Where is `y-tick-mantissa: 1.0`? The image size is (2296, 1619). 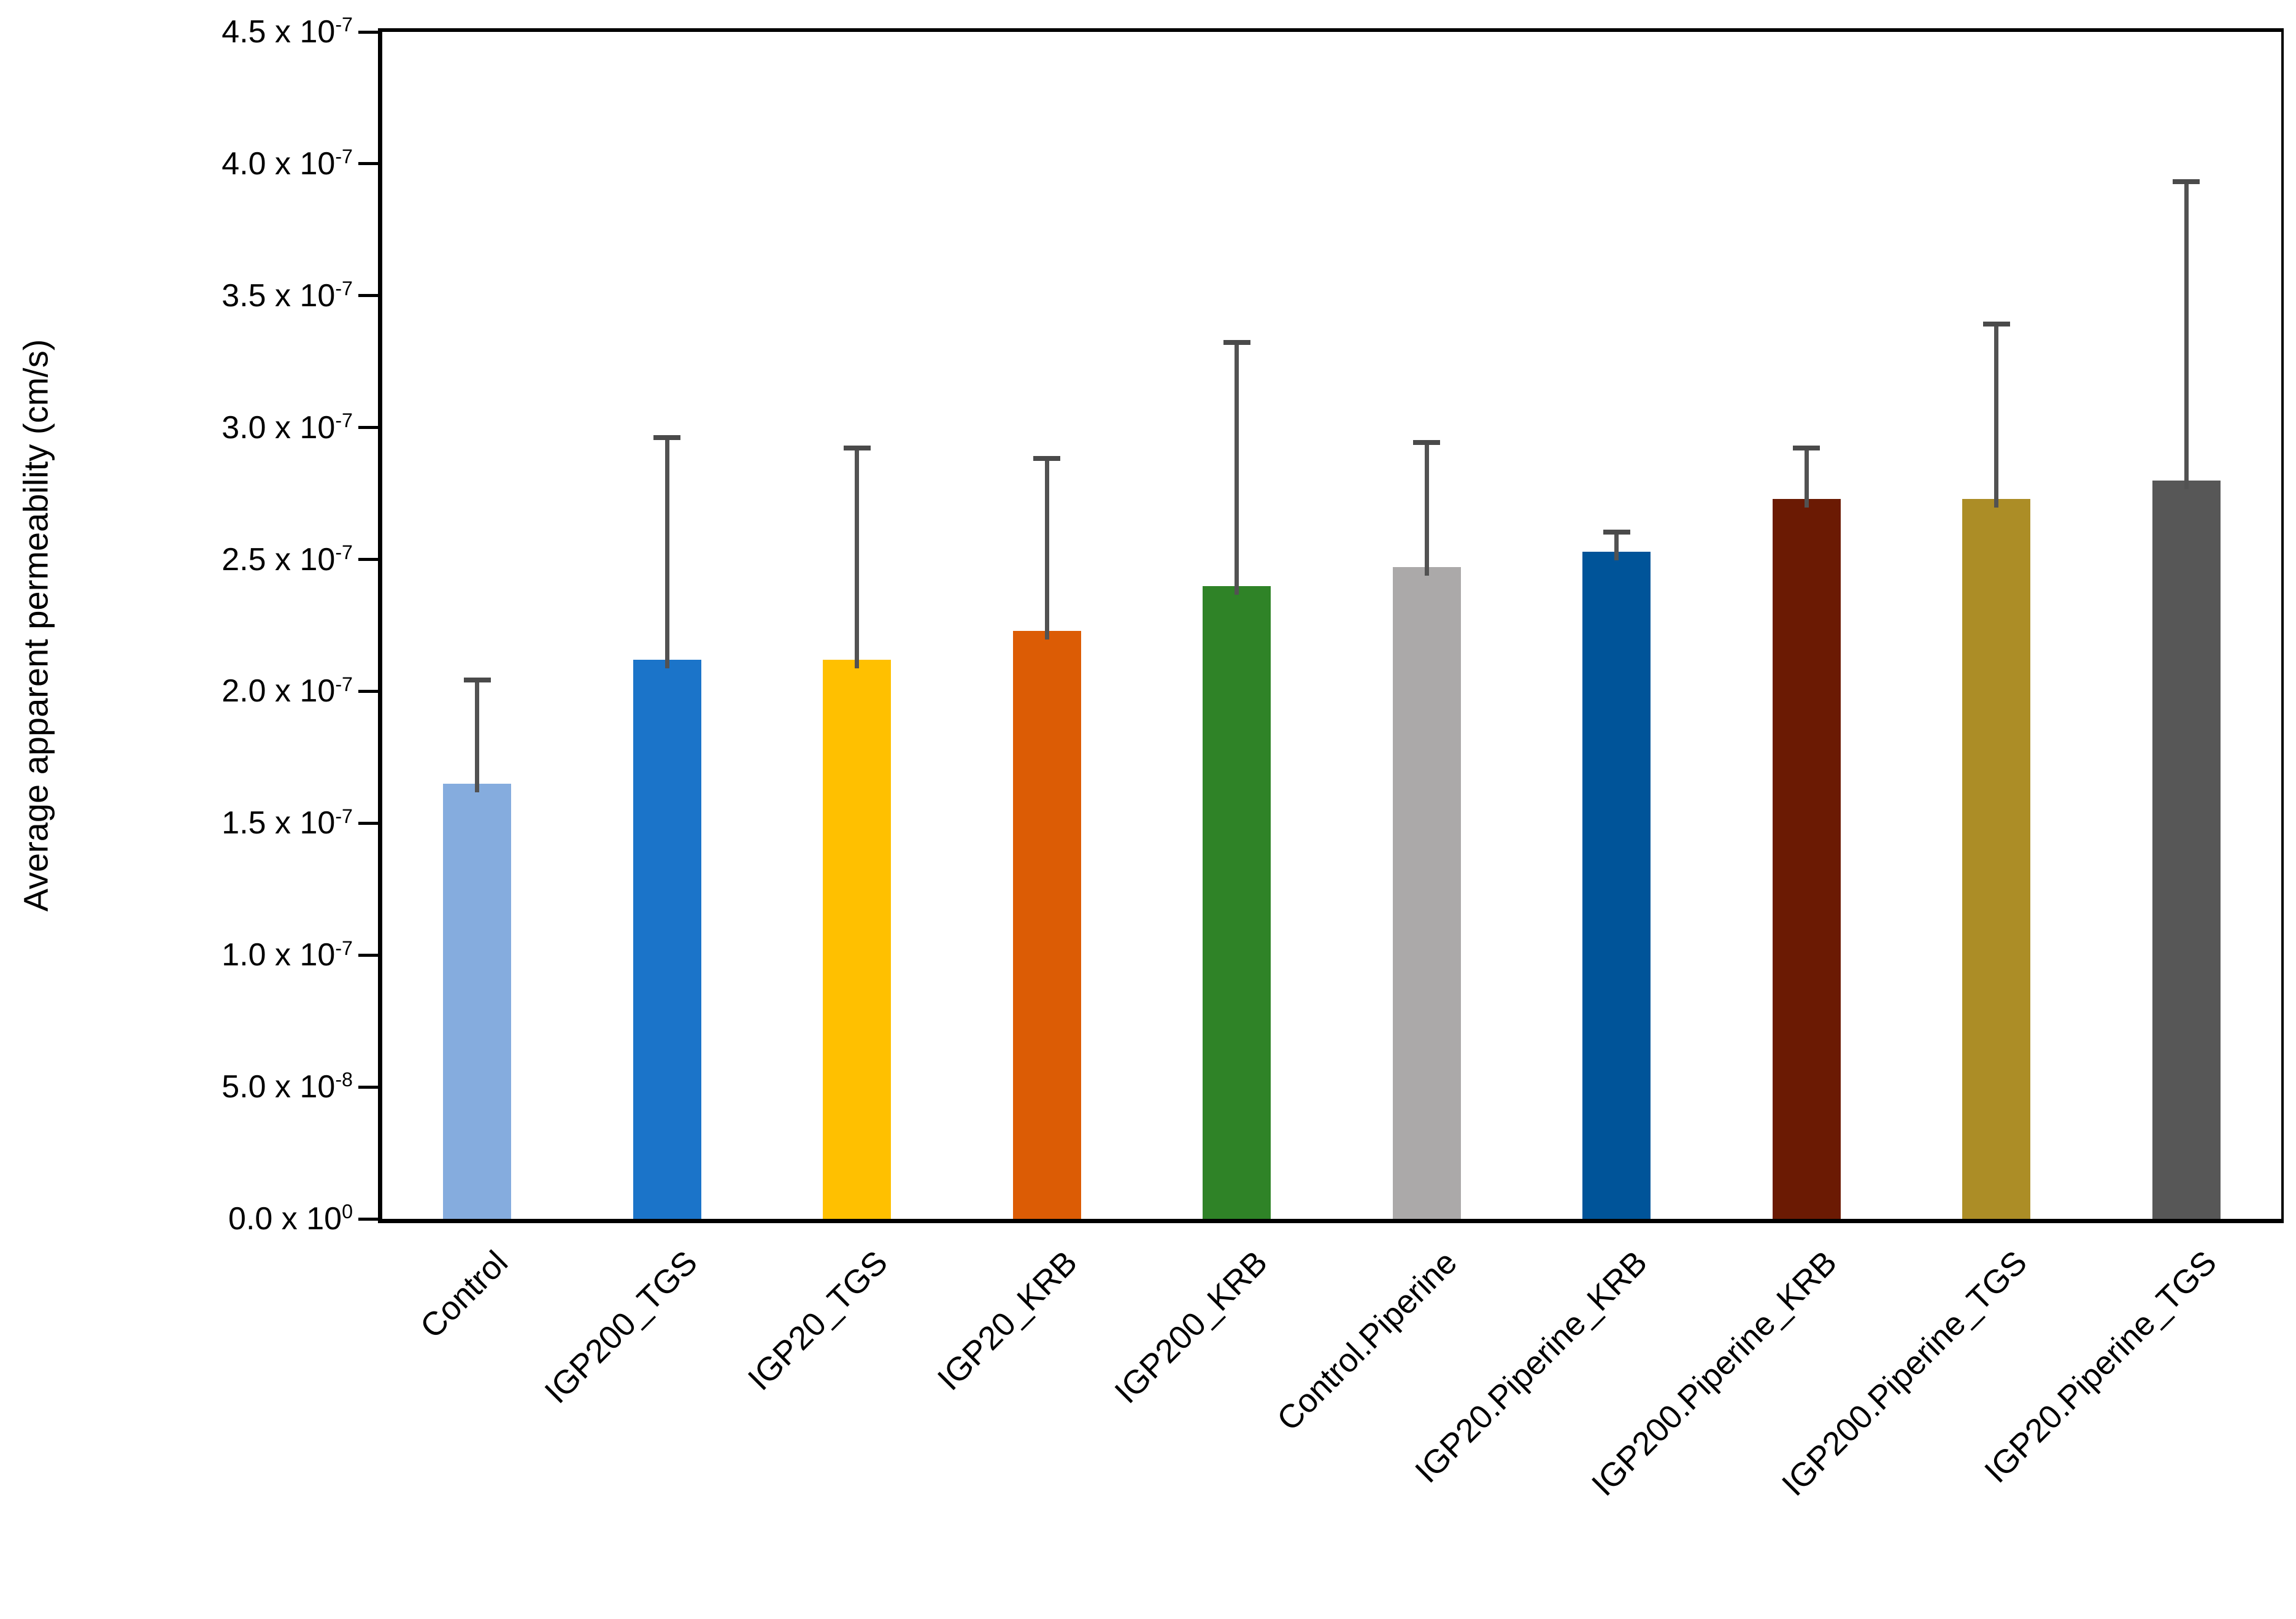 y-tick-mantissa: 1.0 is located at coordinates (244, 955).